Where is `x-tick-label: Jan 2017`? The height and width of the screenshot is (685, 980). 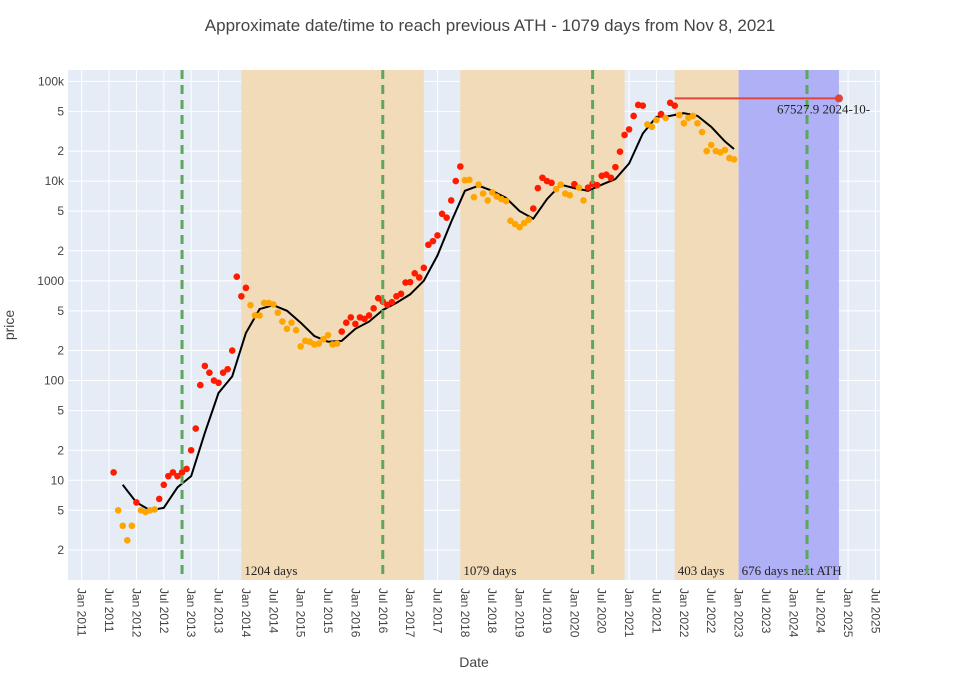 x-tick-label: Jan 2017 is located at coordinates (410, 613).